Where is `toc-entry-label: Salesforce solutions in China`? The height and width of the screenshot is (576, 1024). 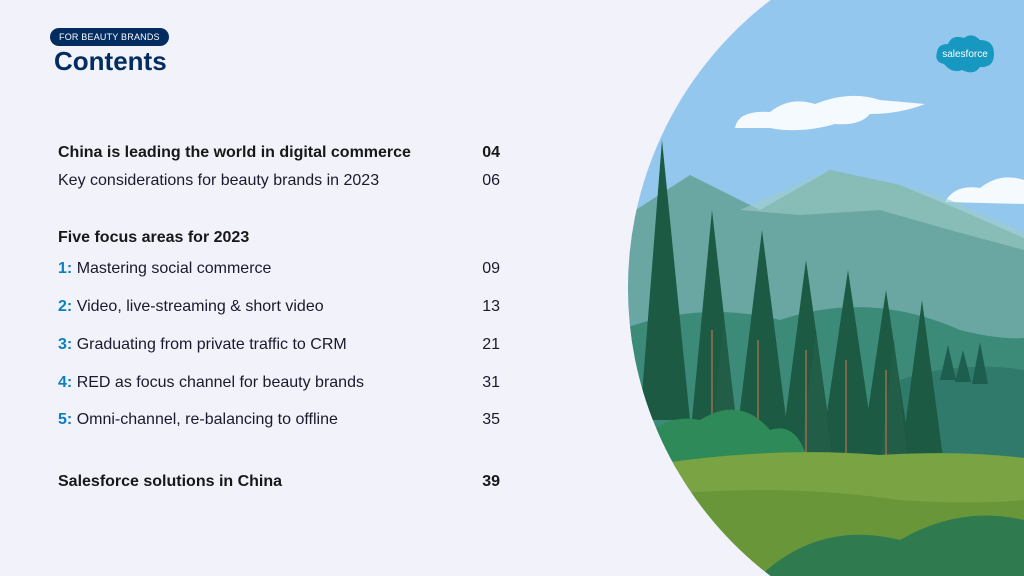 toc-entry-label: Salesforce solutions in China is located at coordinates (170, 481).